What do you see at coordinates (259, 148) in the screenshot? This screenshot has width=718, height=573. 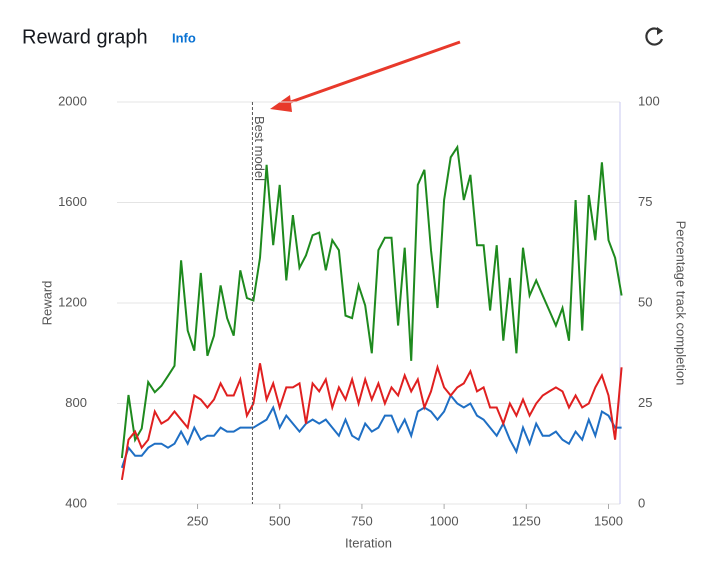 I see `annotation-label: Best model` at bounding box center [259, 148].